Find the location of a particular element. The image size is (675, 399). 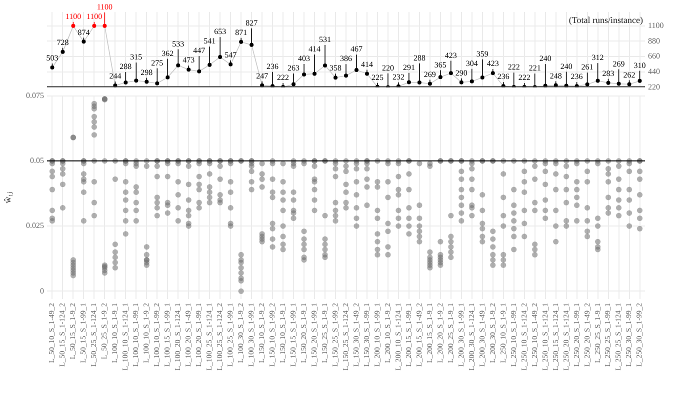

data-label: 298 is located at coordinates (146, 72).